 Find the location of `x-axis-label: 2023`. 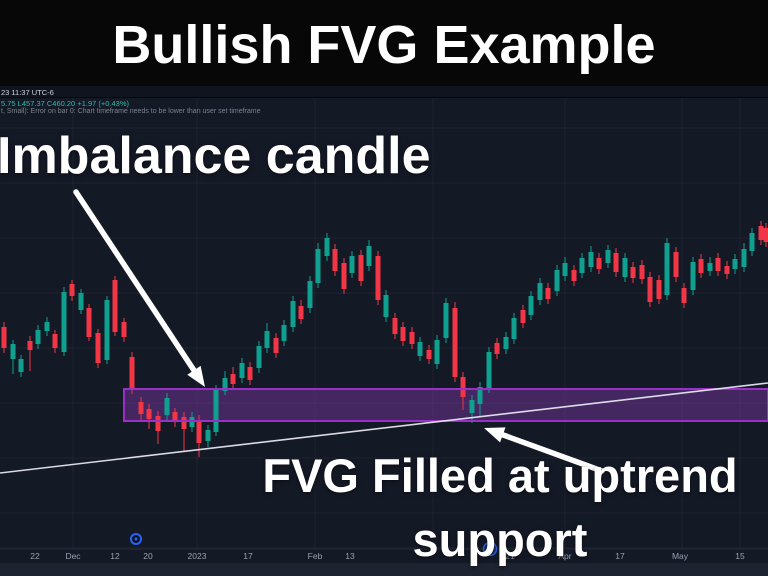

x-axis-label: 2023 is located at coordinates (197, 556).